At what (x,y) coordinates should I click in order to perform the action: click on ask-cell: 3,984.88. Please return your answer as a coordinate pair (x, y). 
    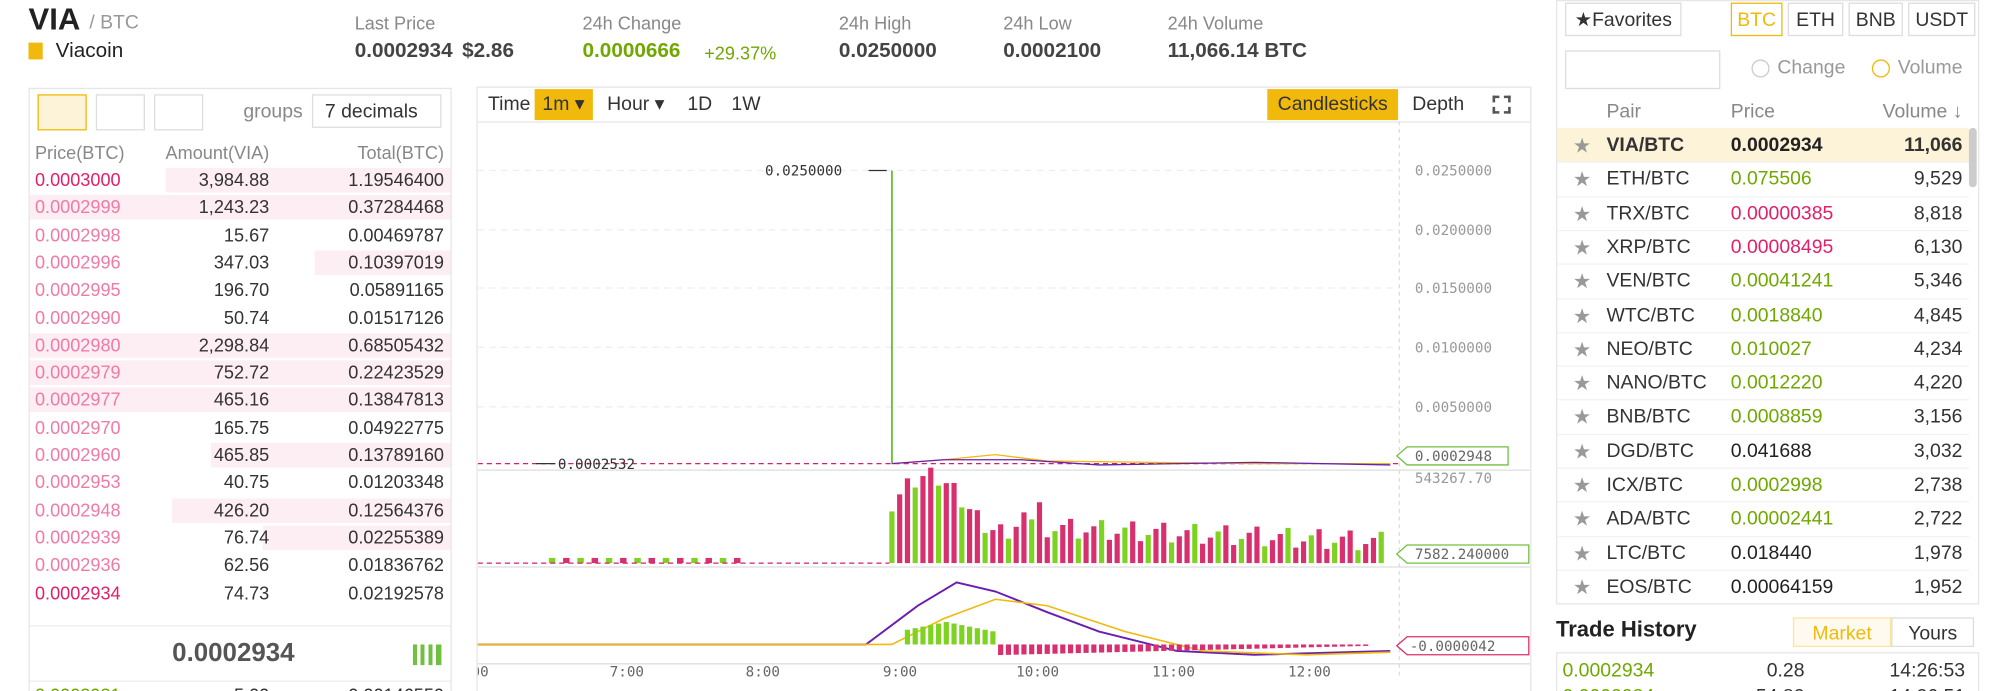
    Looking at the image, I should click on (234, 179).